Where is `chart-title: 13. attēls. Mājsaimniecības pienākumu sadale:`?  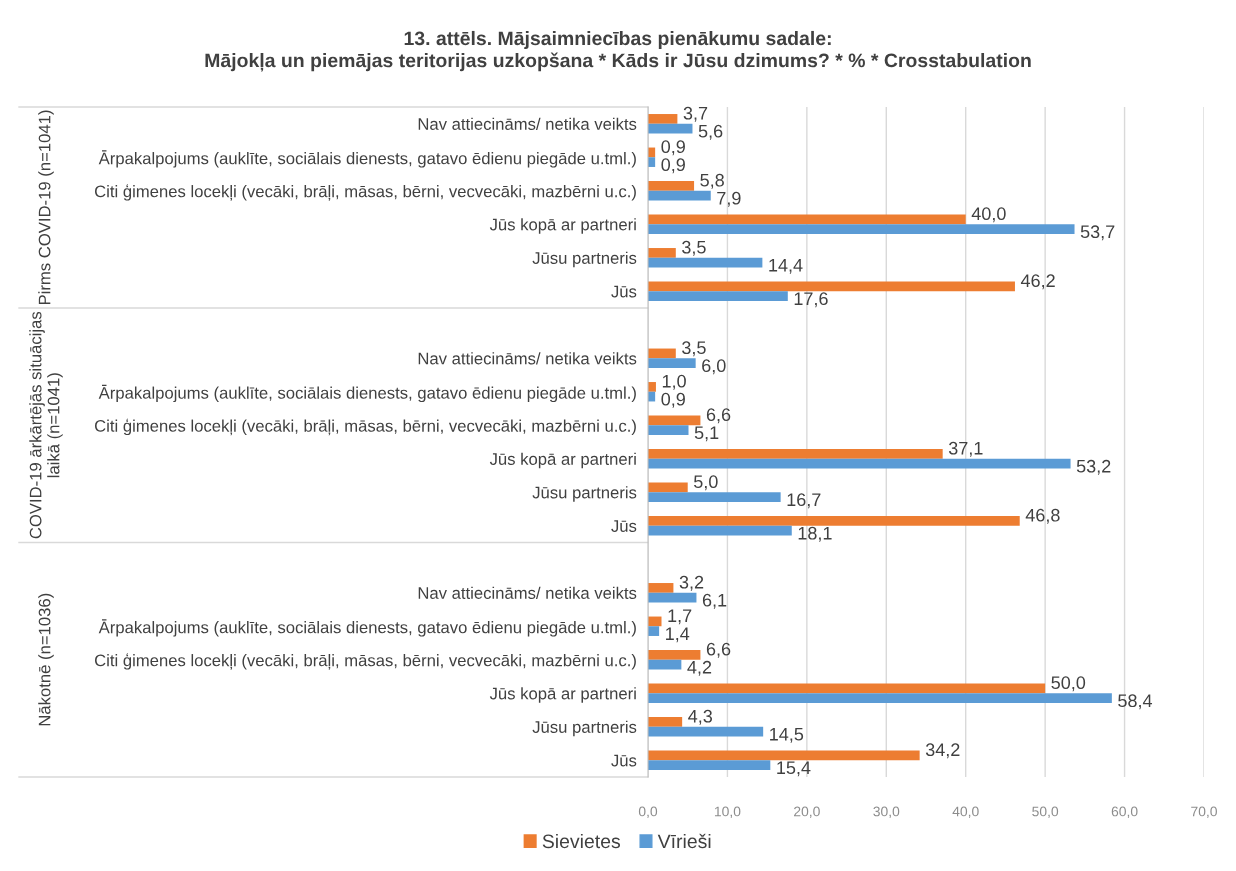
chart-title: 13. attēls. Mājsaimniecības pienākumu sadale: is located at coordinates (617, 40).